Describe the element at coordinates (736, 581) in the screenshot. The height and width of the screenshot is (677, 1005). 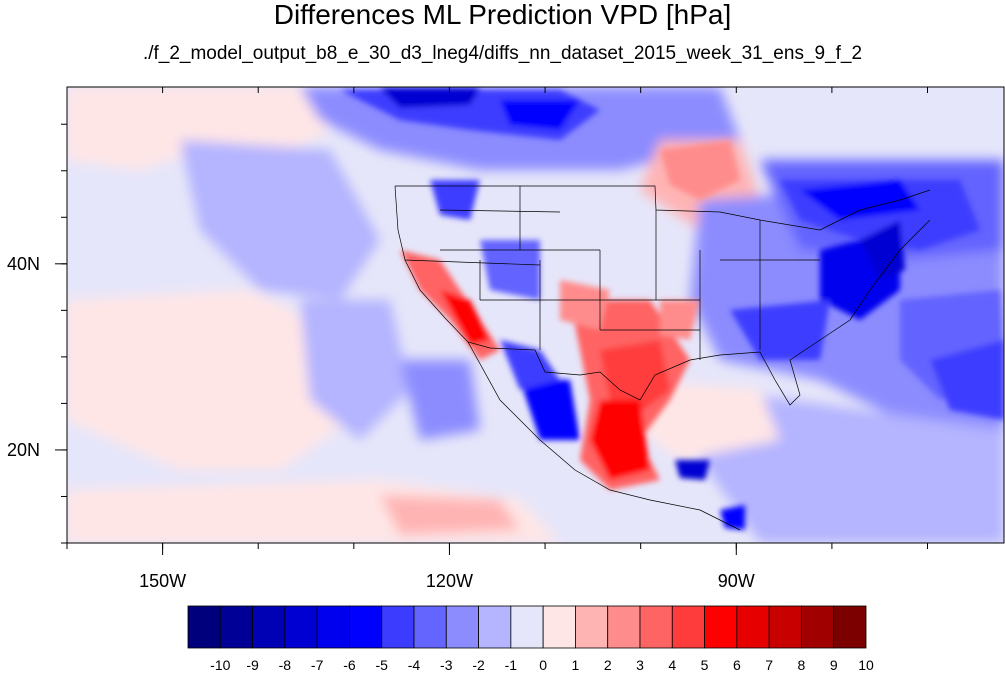
I see `lon-tick-label: 90W` at that location.